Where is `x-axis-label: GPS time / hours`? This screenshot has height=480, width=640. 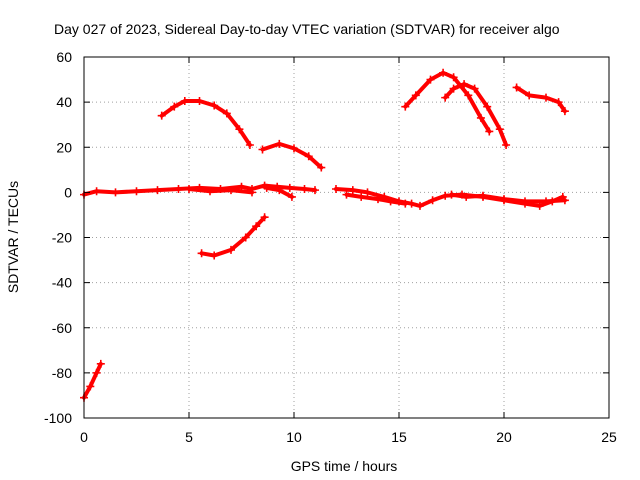
x-axis-label: GPS time / hours is located at coordinates (344, 466).